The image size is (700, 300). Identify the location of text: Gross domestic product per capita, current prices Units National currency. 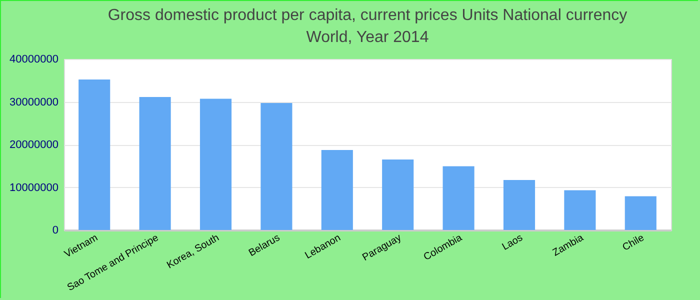
(368, 15).